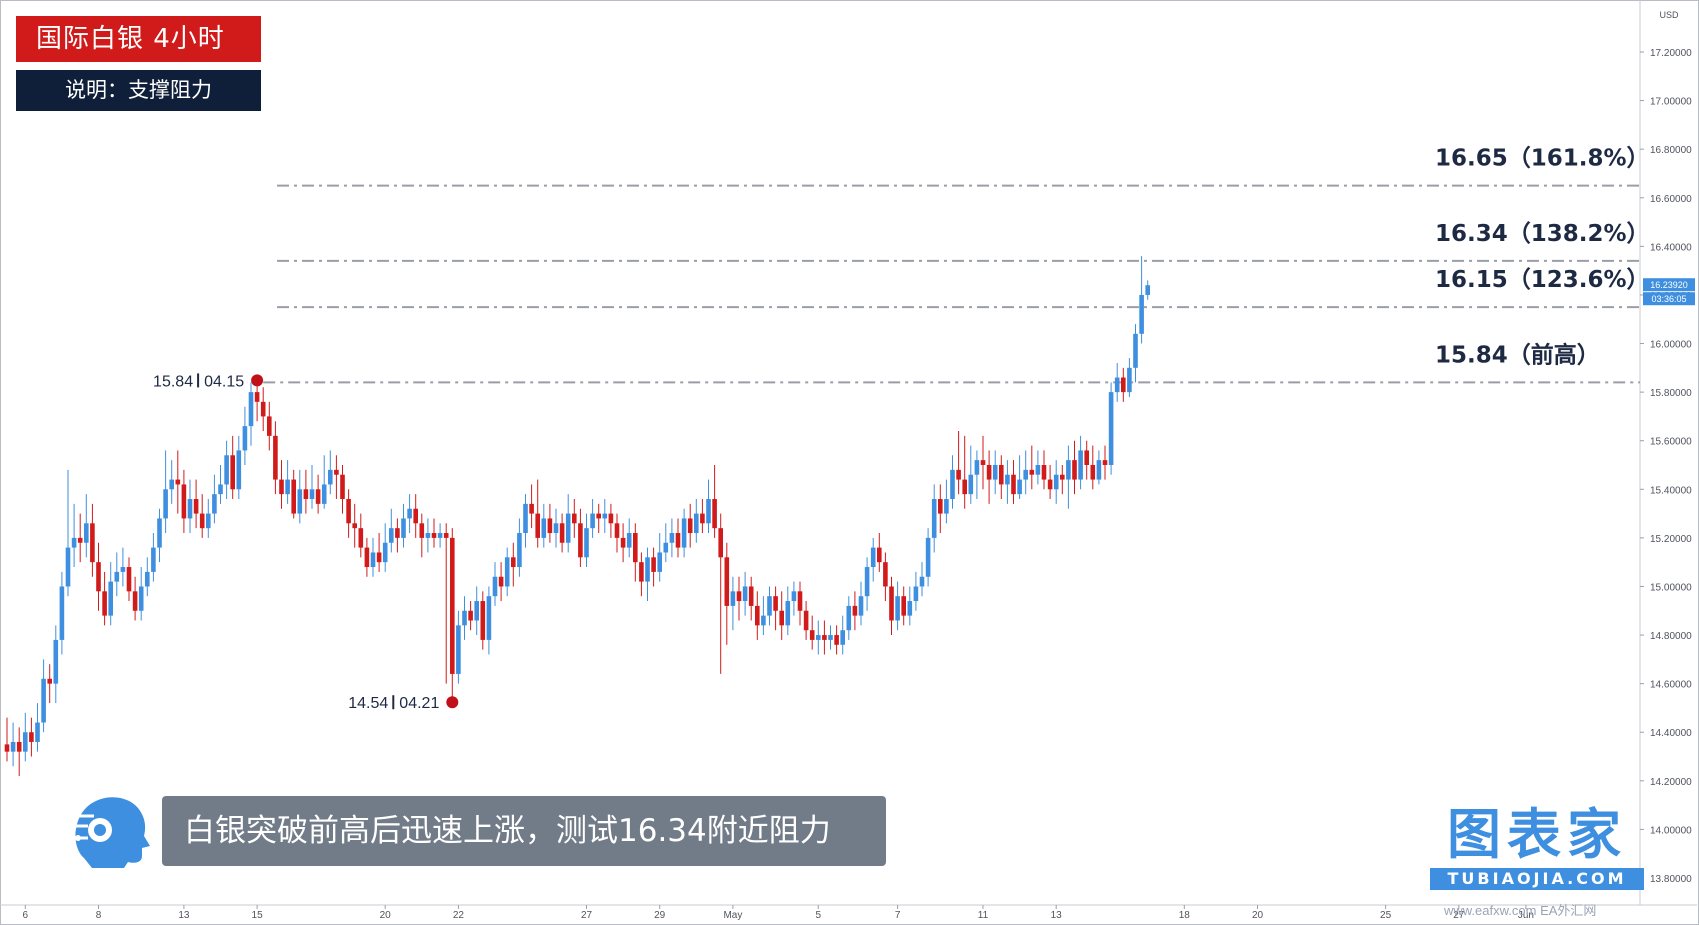 This screenshot has width=1699, height=925. I want to click on x-tick-label: 15, so click(258, 915).